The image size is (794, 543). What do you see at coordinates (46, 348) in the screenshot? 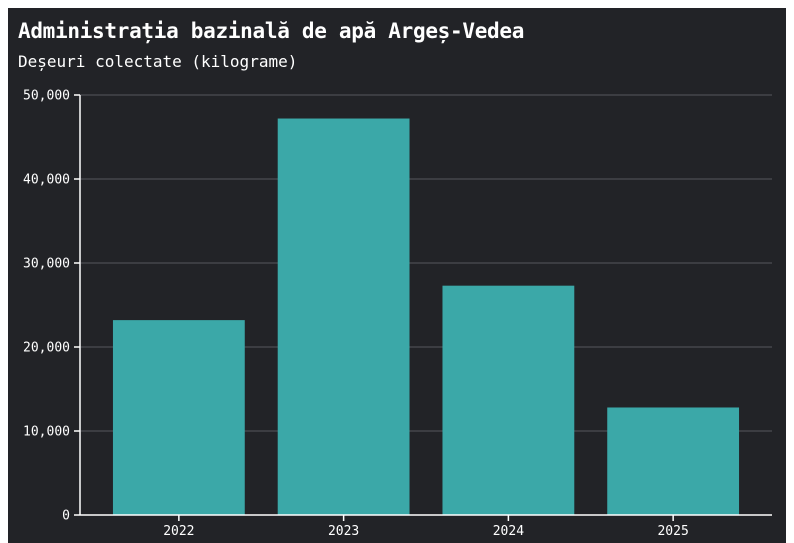
I see `y-tick-label: 20,000` at bounding box center [46, 348].